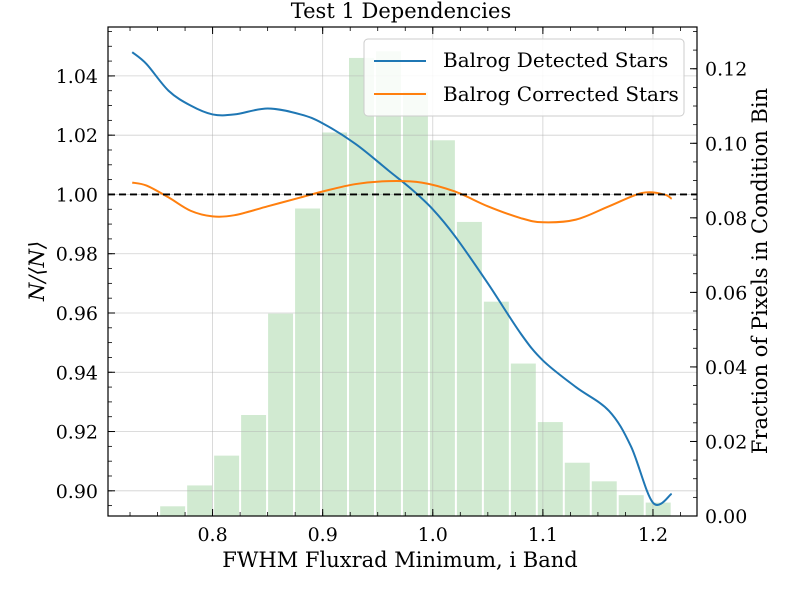 This screenshot has width=800, height=600. What do you see at coordinates (212, 535) in the screenshot?
I see `x-tick-label: 0.8` at bounding box center [212, 535].